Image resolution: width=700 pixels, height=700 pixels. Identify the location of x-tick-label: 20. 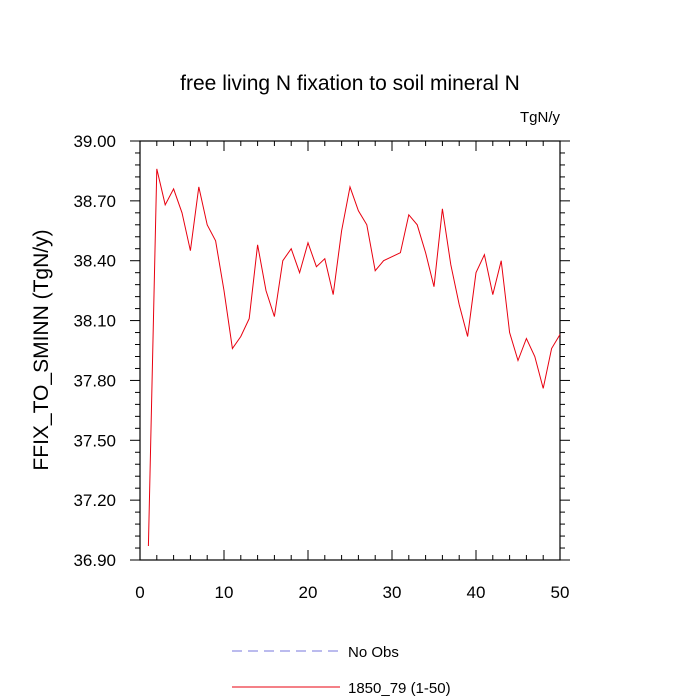
(308, 592).